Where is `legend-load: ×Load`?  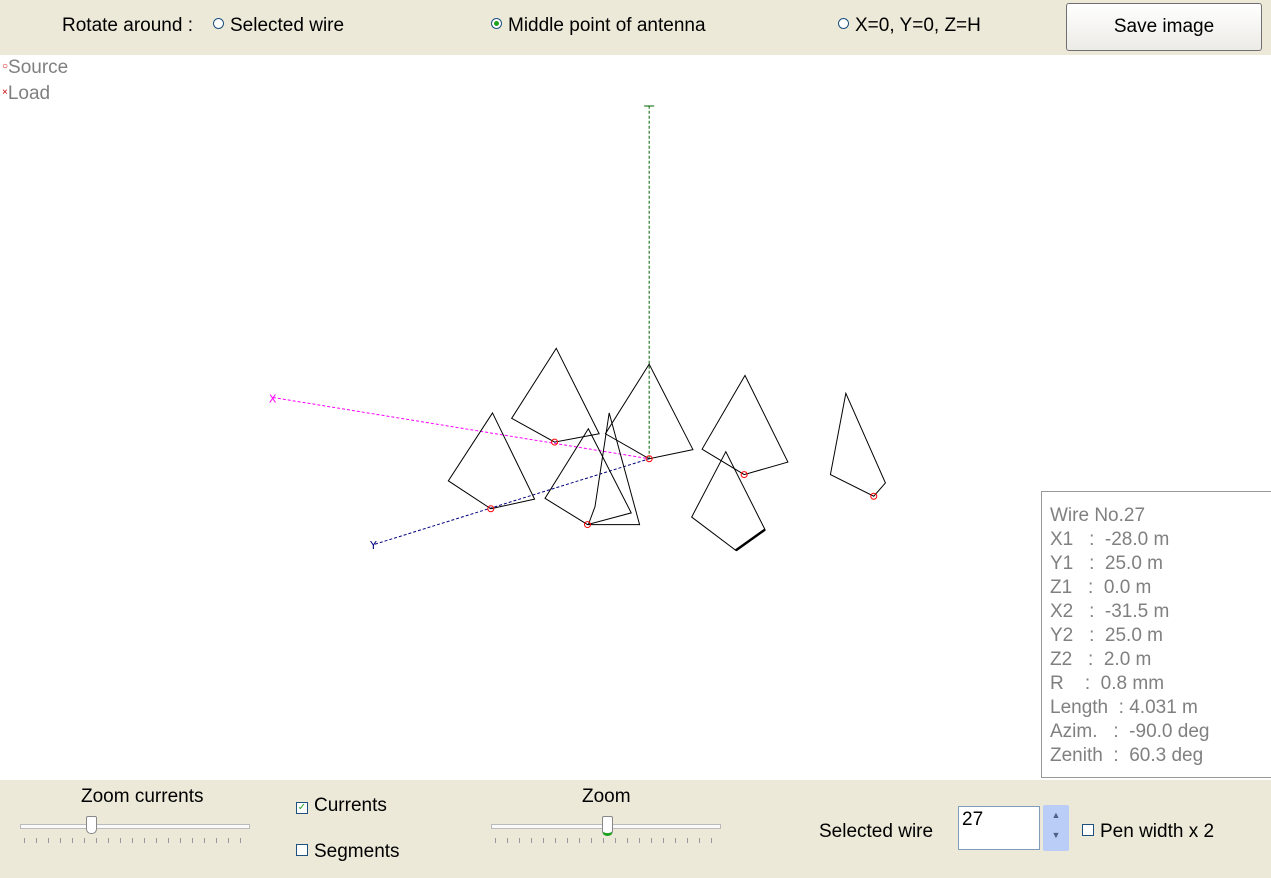
legend-load: ×Load is located at coordinates (26, 94).